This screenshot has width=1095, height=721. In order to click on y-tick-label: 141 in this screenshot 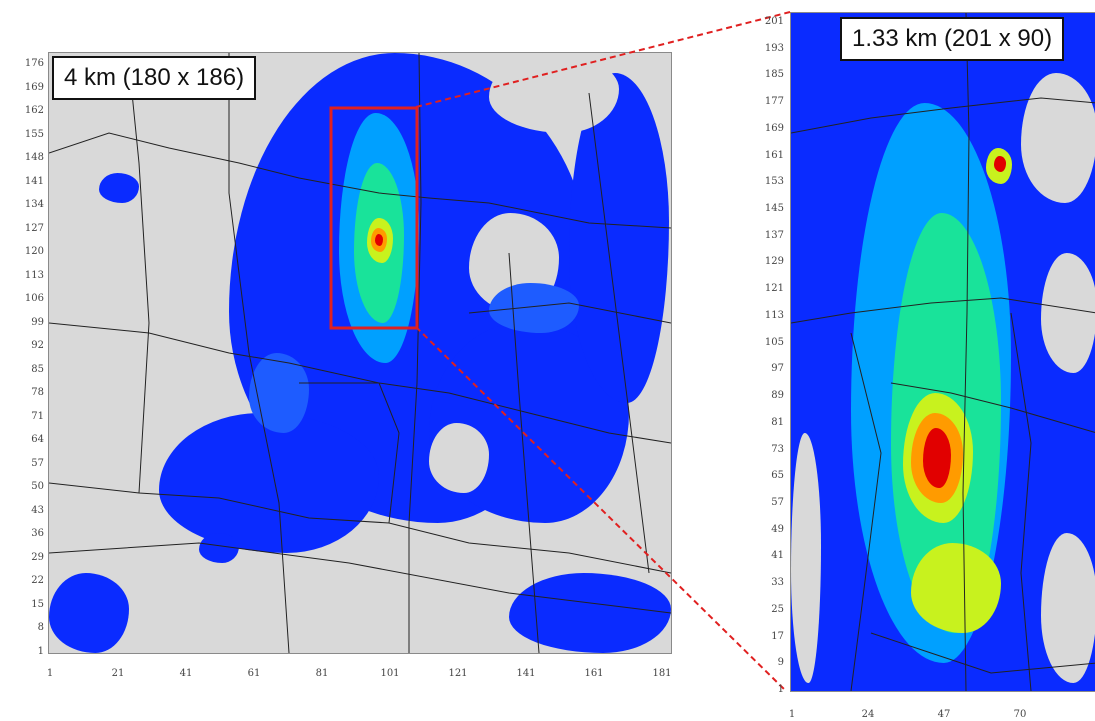, I will do `click(29, 181)`.